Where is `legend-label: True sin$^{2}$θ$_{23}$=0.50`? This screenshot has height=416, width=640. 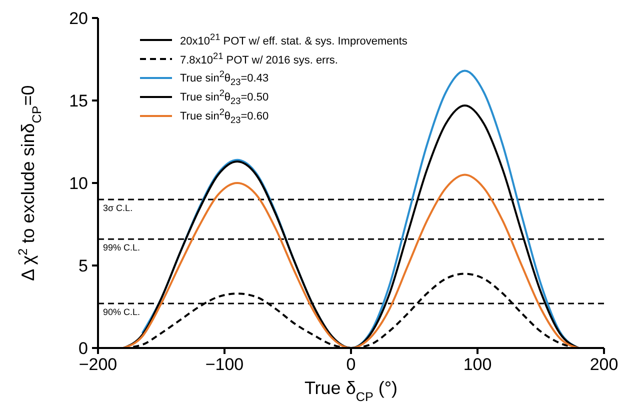 legend-label: True sin$^{2}$θ$_{23}$=0.50 is located at coordinates (224, 97).